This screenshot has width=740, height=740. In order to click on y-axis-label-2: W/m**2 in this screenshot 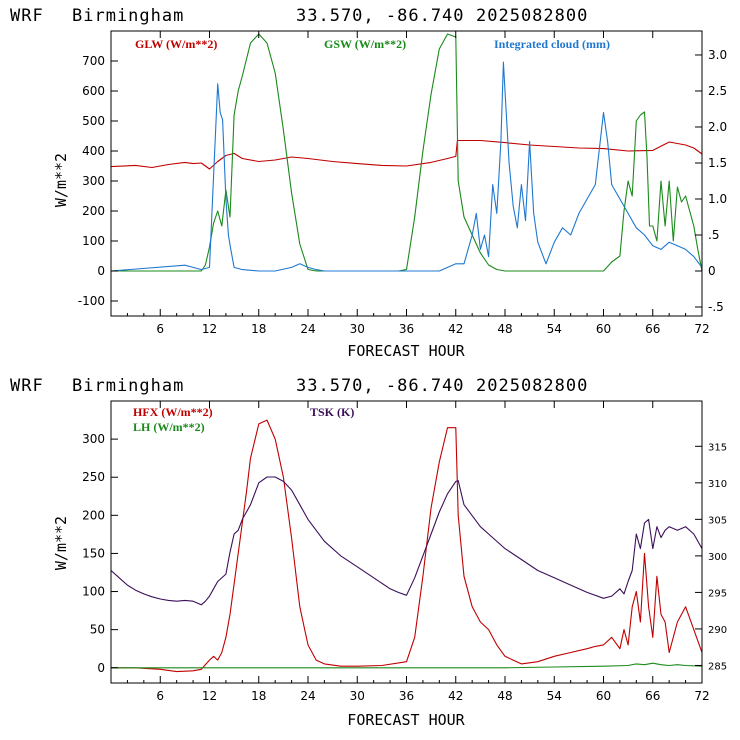, I will do `click(61, 543)`.